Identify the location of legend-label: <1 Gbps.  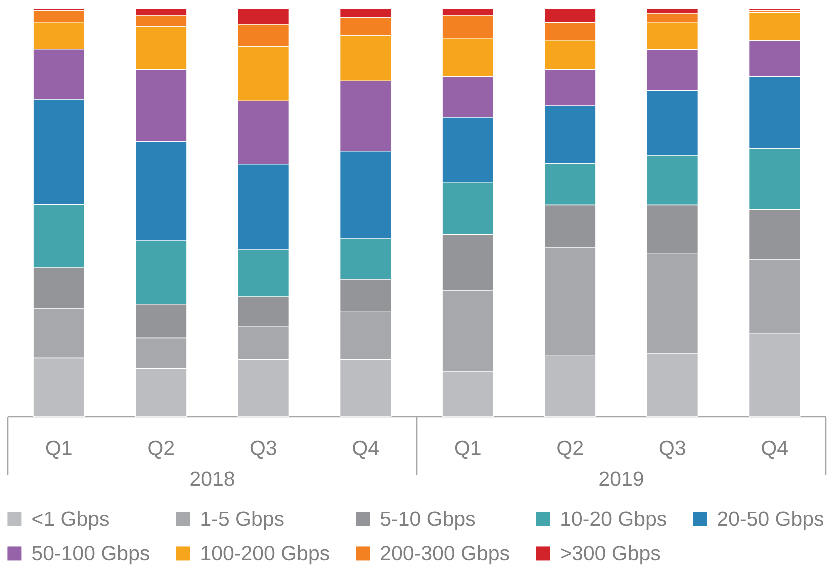
(70, 520).